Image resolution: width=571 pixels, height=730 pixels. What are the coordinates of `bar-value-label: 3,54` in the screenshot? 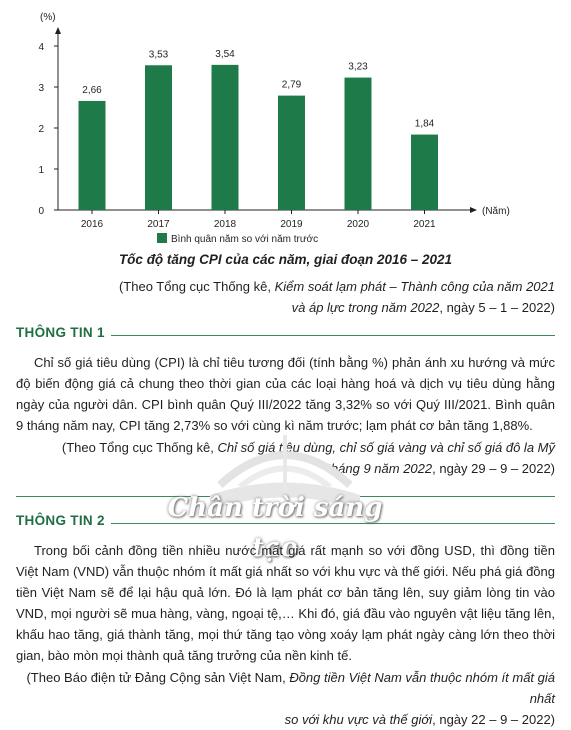 It's located at (225, 54).